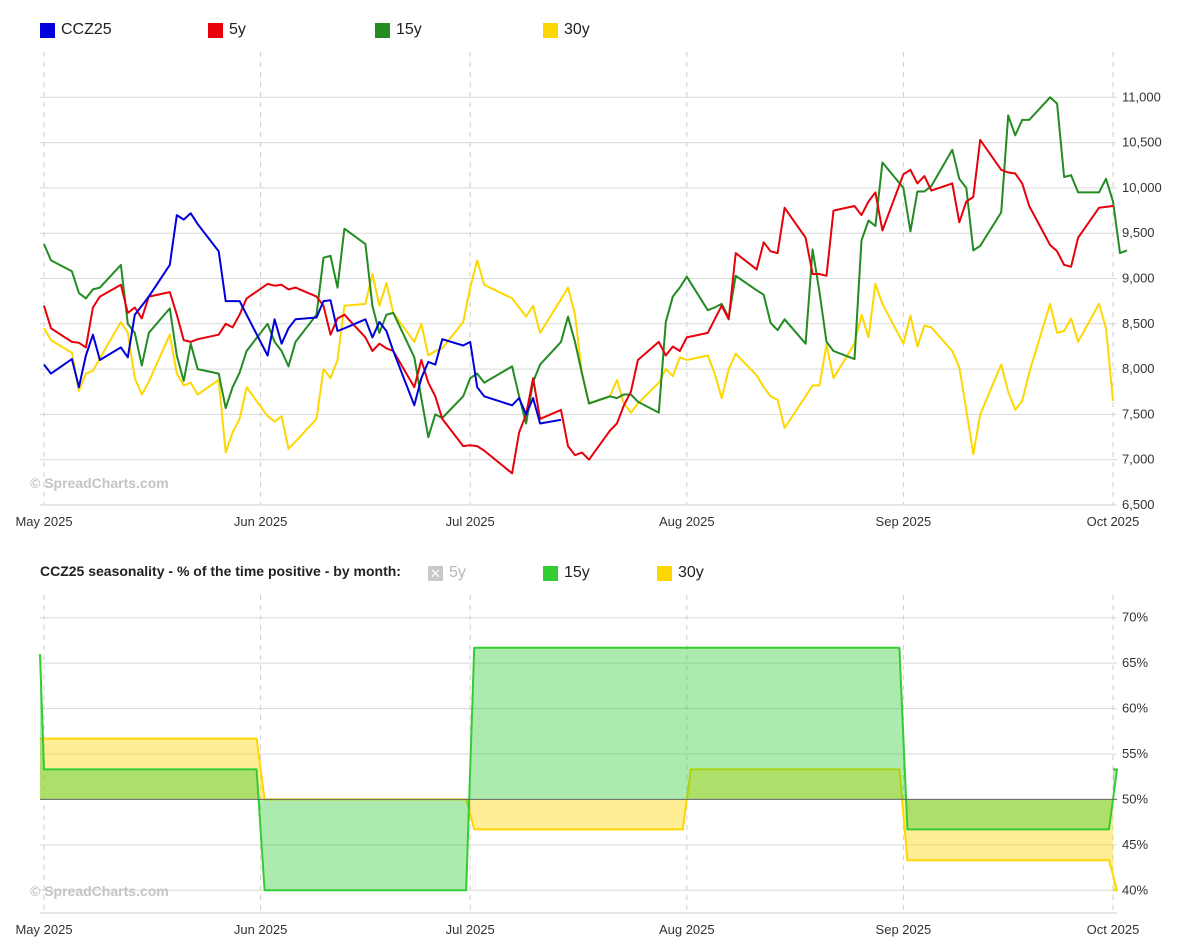 The height and width of the screenshot is (942, 1200). What do you see at coordinates (1138, 232) in the screenshot?
I see `price-y-tick-label: 9,500` at bounding box center [1138, 232].